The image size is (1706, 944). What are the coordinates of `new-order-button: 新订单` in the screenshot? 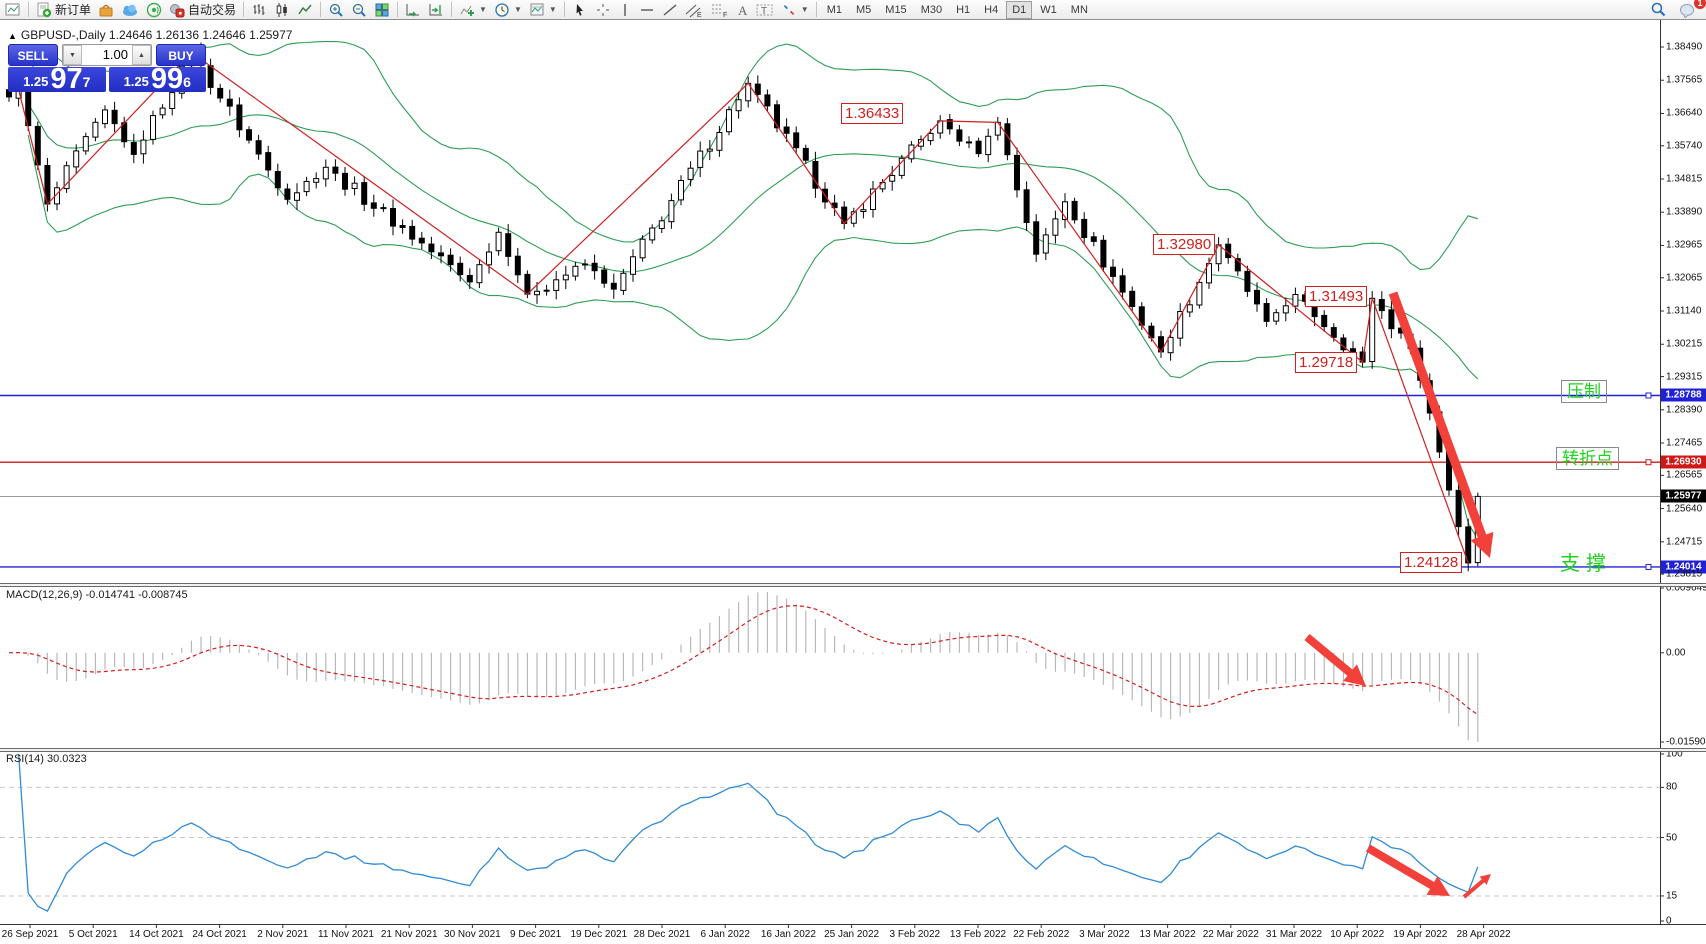 It's located at (63, 10).